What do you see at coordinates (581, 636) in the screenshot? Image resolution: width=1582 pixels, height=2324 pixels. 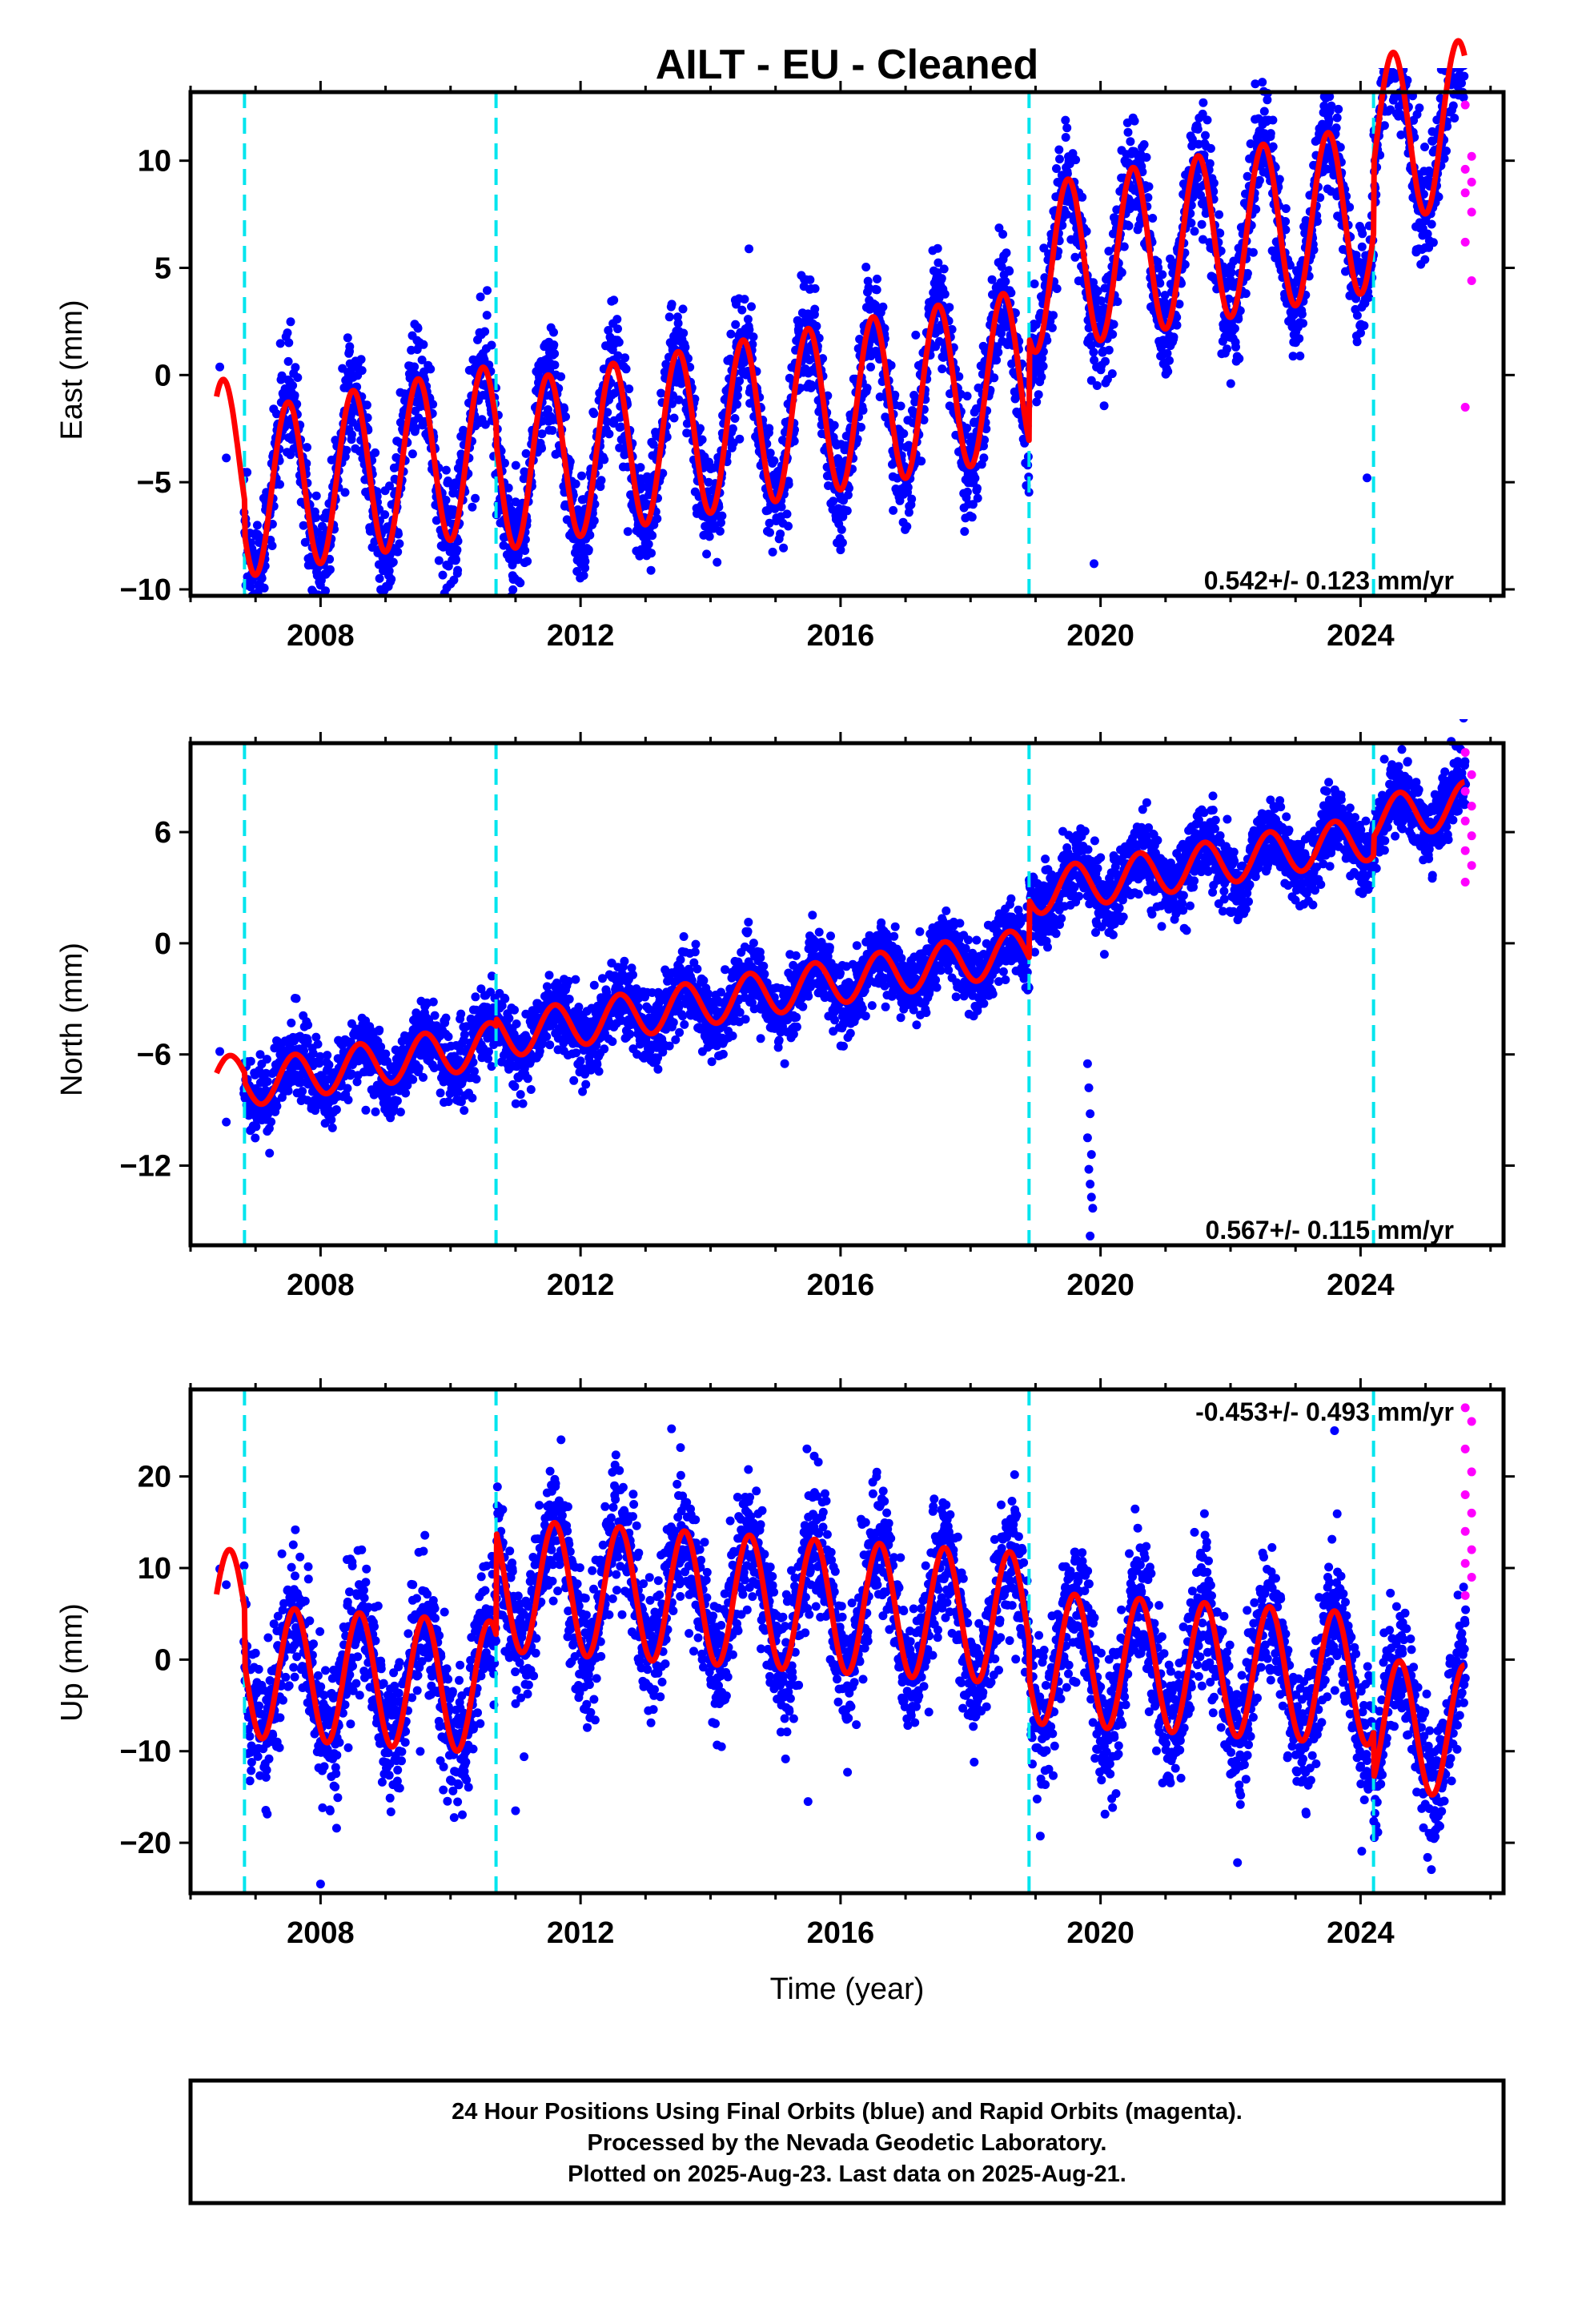 I see `east-x-tick-label: 2012` at bounding box center [581, 636].